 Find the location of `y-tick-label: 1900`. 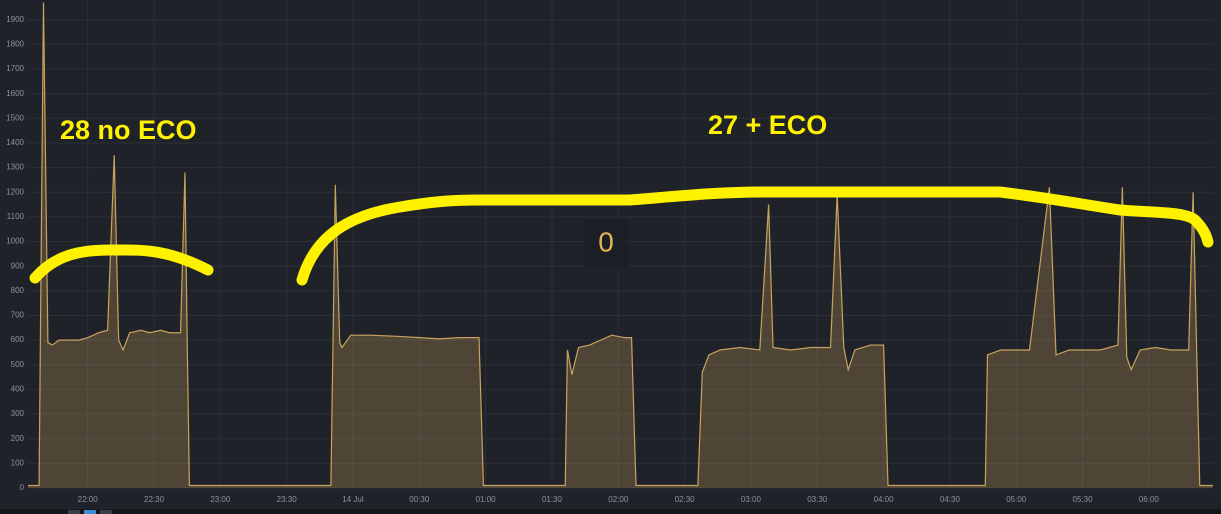

y-tick-label: 1900 is located at coordinates (15, 19).